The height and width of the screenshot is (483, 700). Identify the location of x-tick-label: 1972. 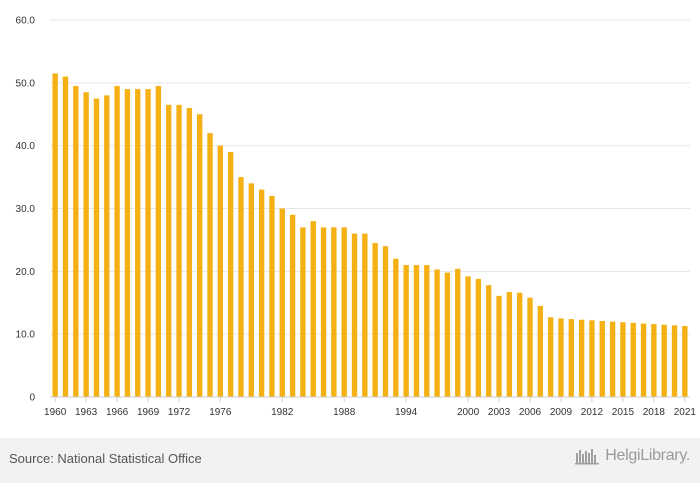
(179, 412).